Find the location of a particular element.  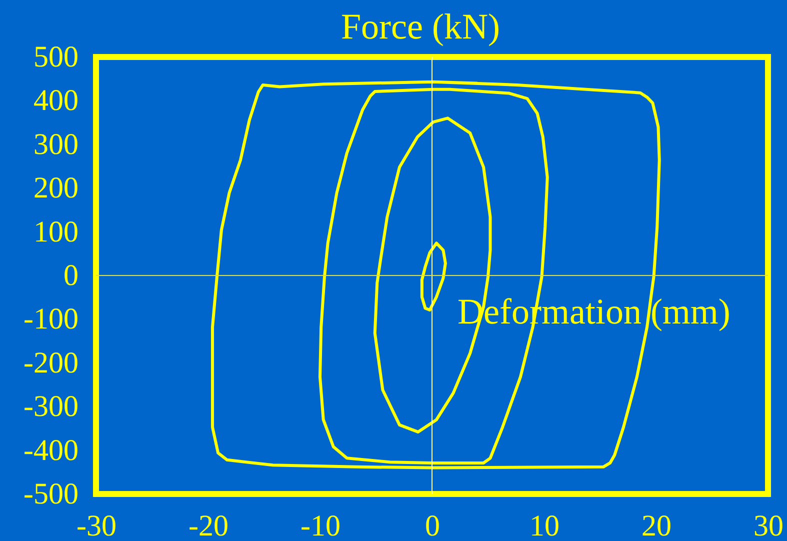

x-tick-label: -30 is located at coordinates (96, 525).